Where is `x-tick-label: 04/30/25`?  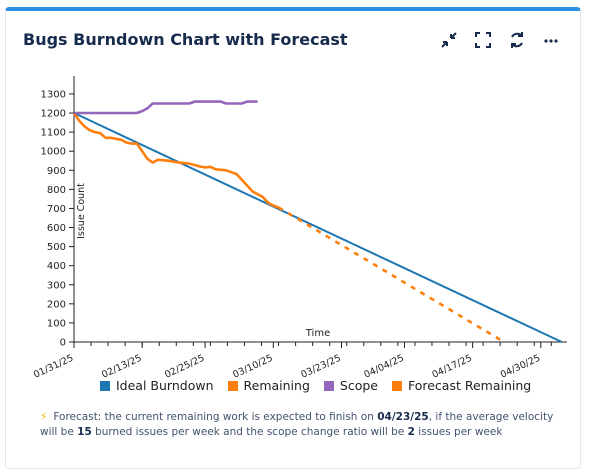 x-tick-label: 04/30/25 is located at coordinates (520, 366).